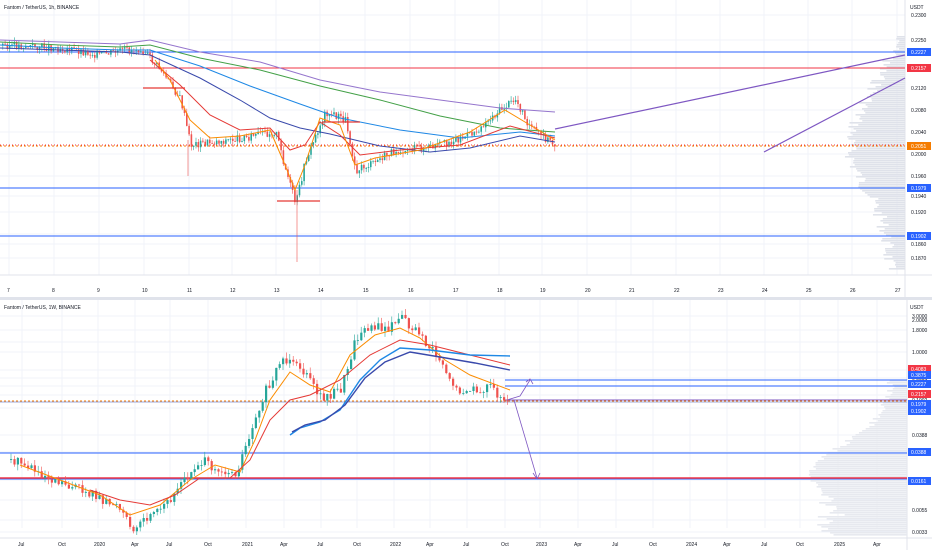  Describe the element at coordinates (919, 41) in the screenshot. I see `price-tick-label: 0.2250` at that location.